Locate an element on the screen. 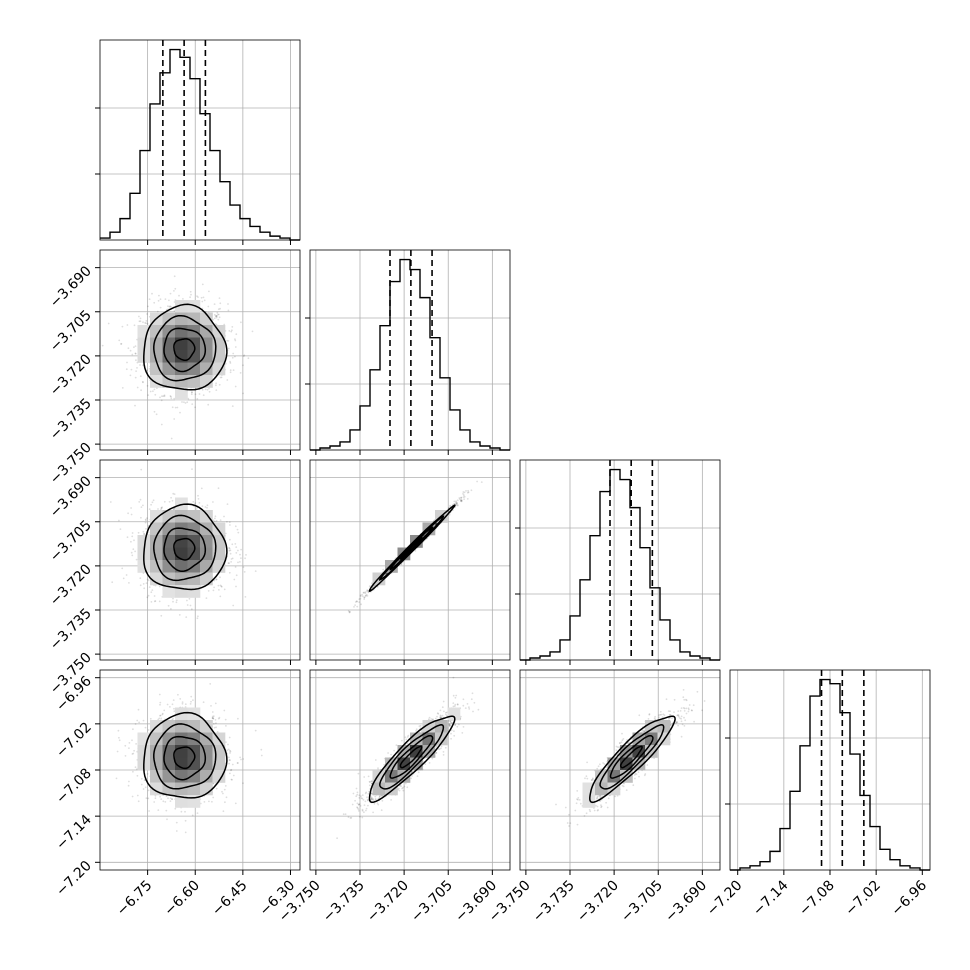 The image size is (970, 970). histogram-bars is located at coordinates (830, 774).